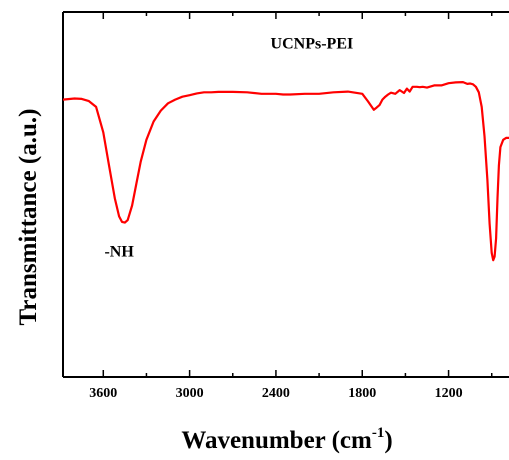 This screenshot has width=509, height=460. What do you see at coordinates (103, 393) in the screenshot?
I see `x-tick-label: 3600` at bounding box center [103, 393].